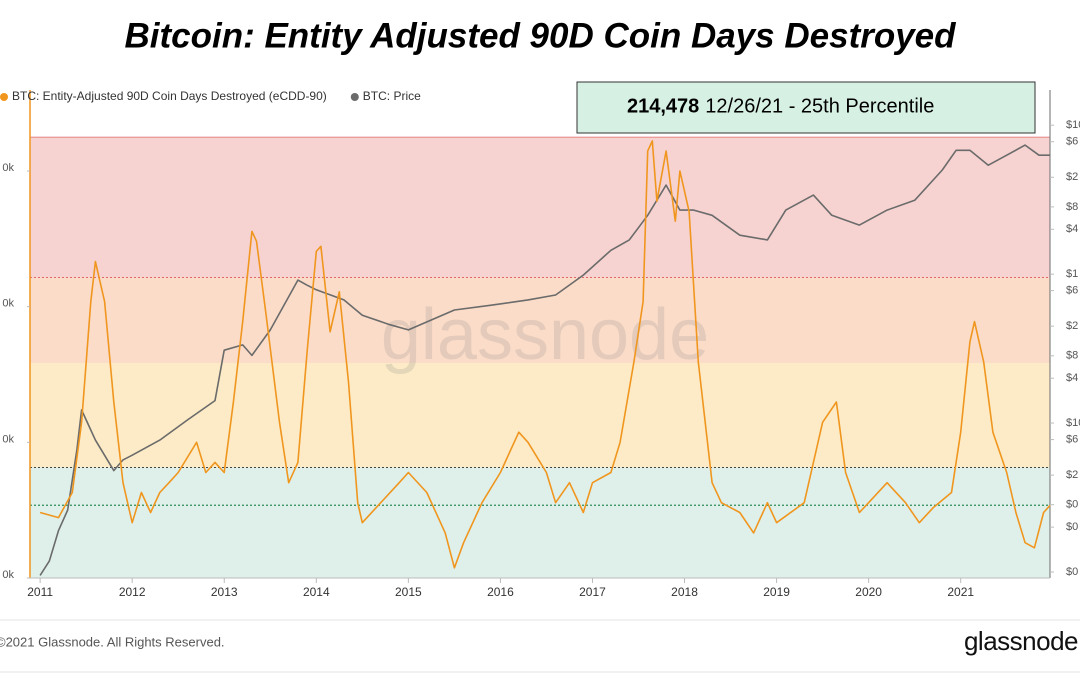  What do you see at coordinates (663, 106) in the screenshot?
I see `annotation-value: 214,478` at bounding box center [663, 106].